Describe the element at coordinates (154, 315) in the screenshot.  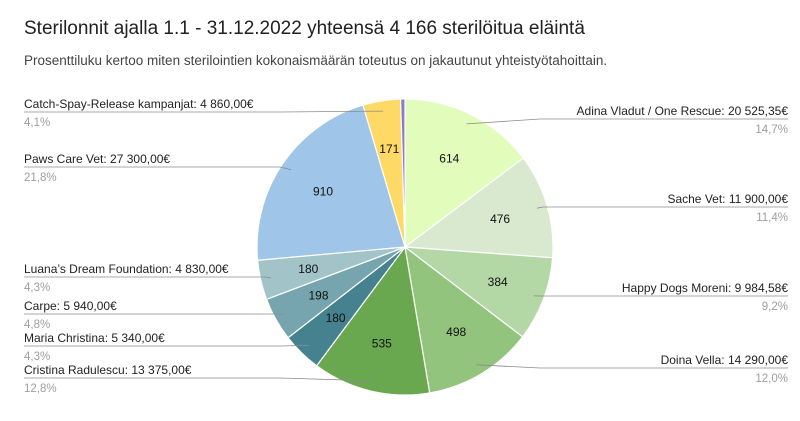
I see `callout-6: Carpe: 5 940,00€ 4,8%` at that location.